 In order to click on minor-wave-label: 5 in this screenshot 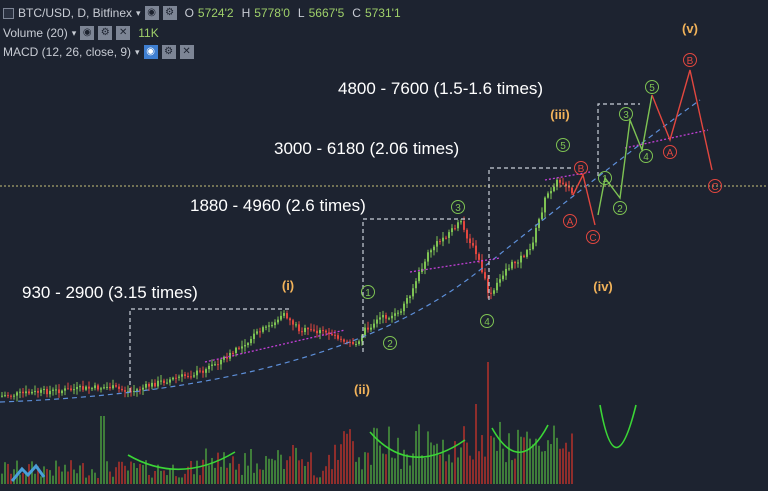, I will do `click(563, 146)`.